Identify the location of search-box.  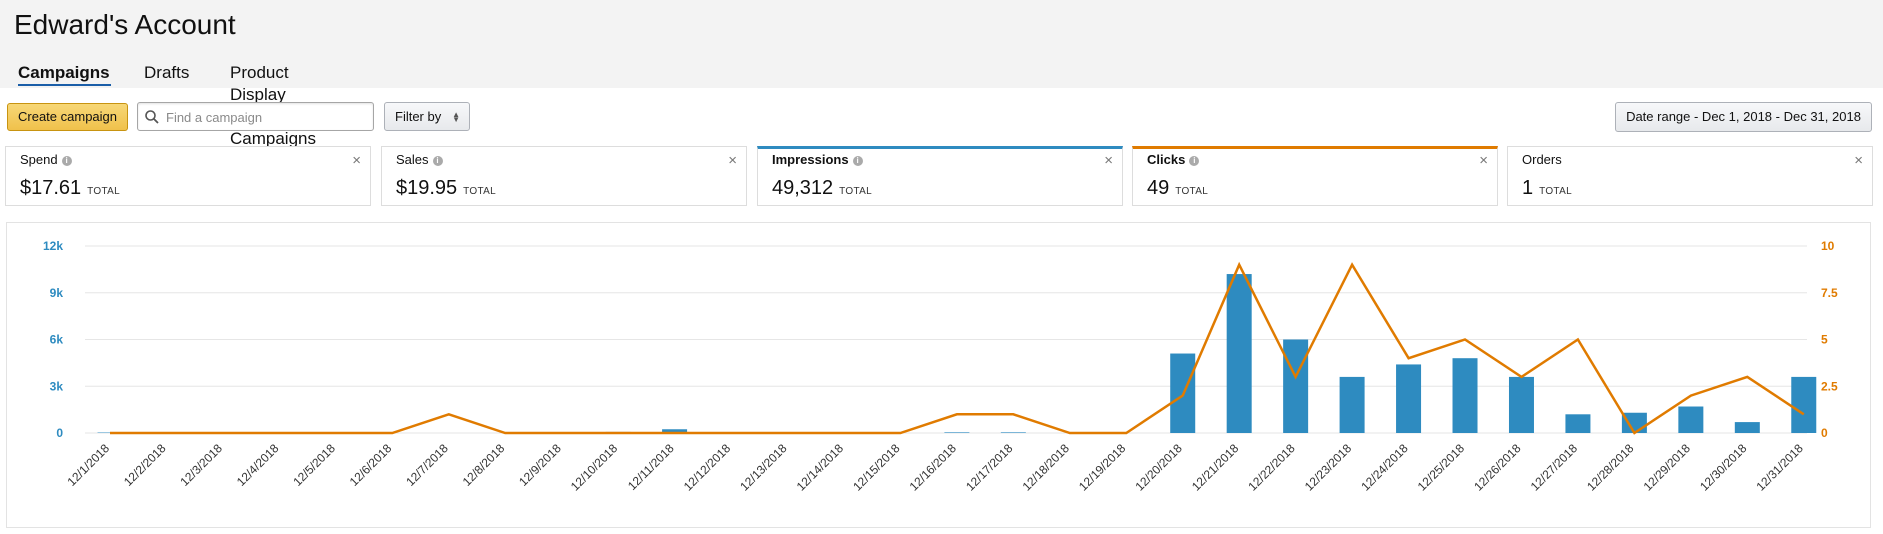
(255, 116).